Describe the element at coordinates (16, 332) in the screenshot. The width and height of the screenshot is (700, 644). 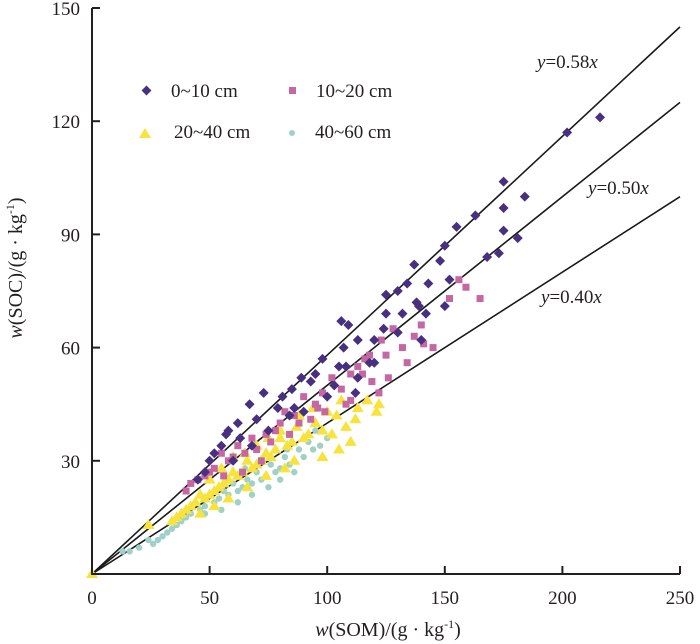
I see `y-axis-title-italic: w` at that location.